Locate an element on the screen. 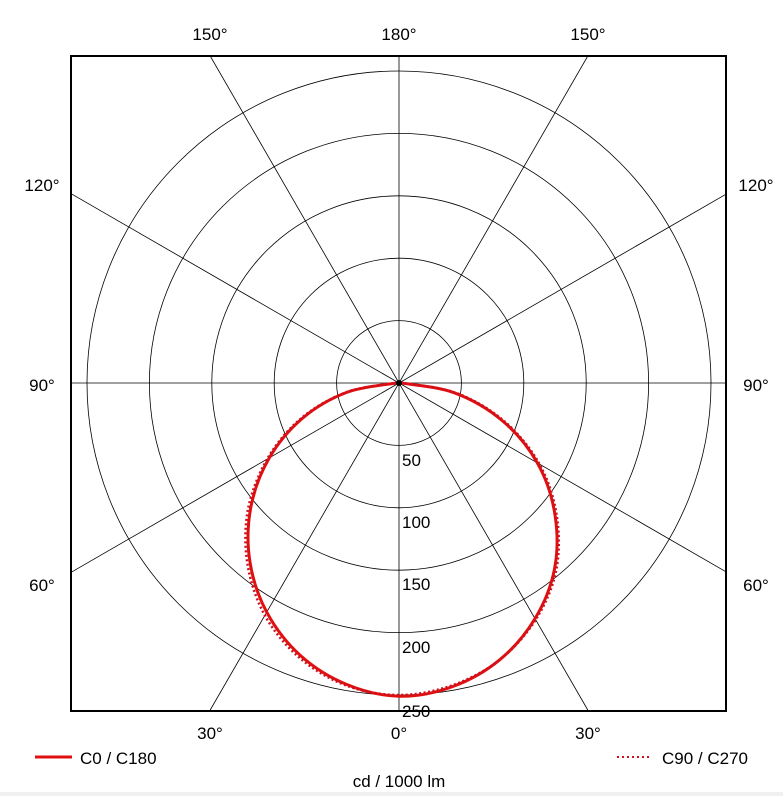  angle-label-30-left: 30° is located at coordinates (210, 733).